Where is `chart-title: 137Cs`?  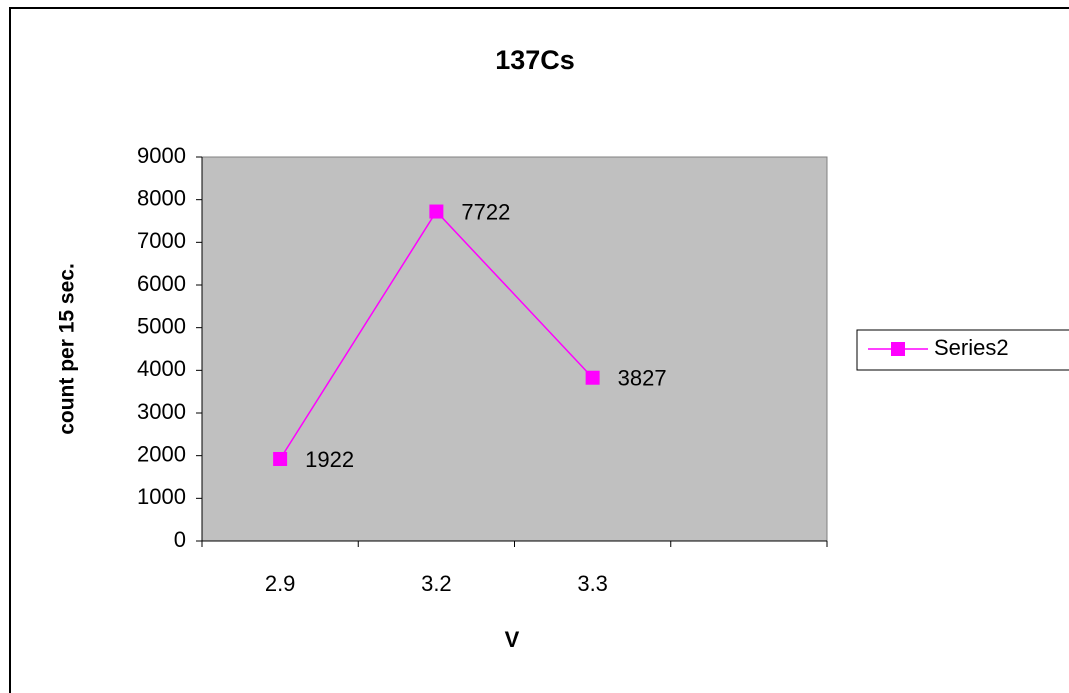
chart-title: 137Cs is located at coordinates (535, 60).